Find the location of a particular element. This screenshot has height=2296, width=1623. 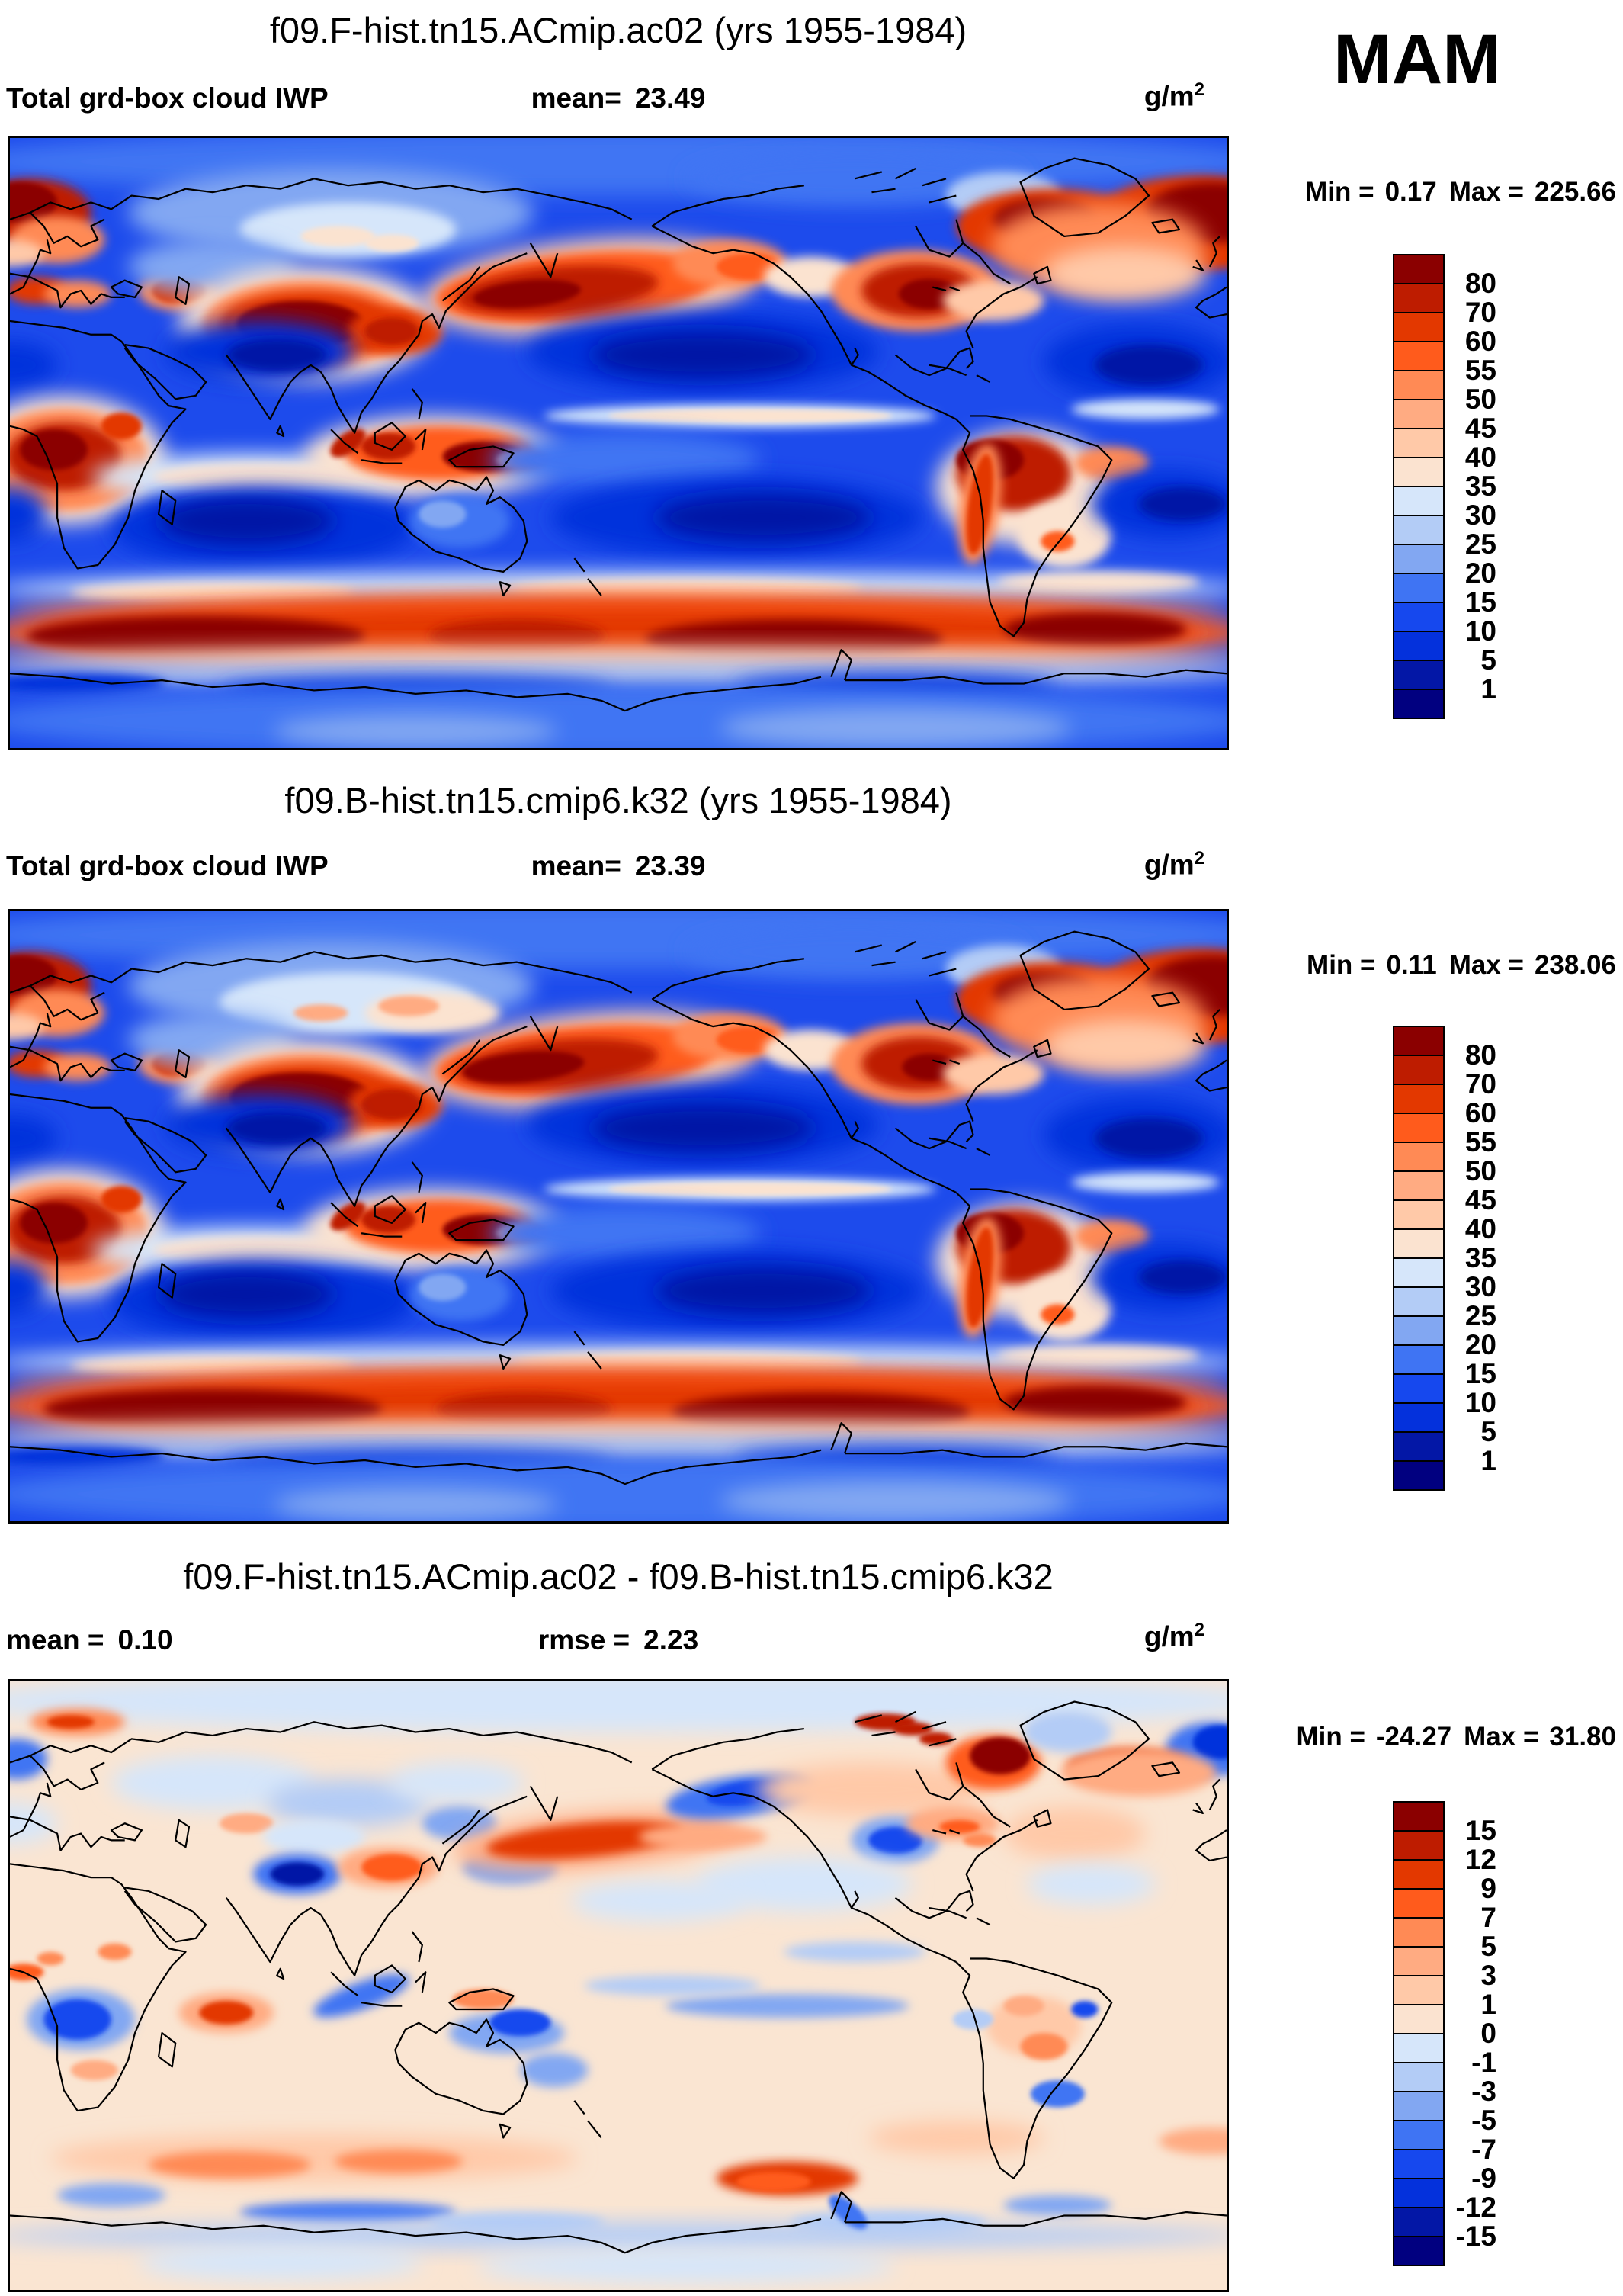

colorbar-tick-label: 55 is located at coordinates (1480, 1142).